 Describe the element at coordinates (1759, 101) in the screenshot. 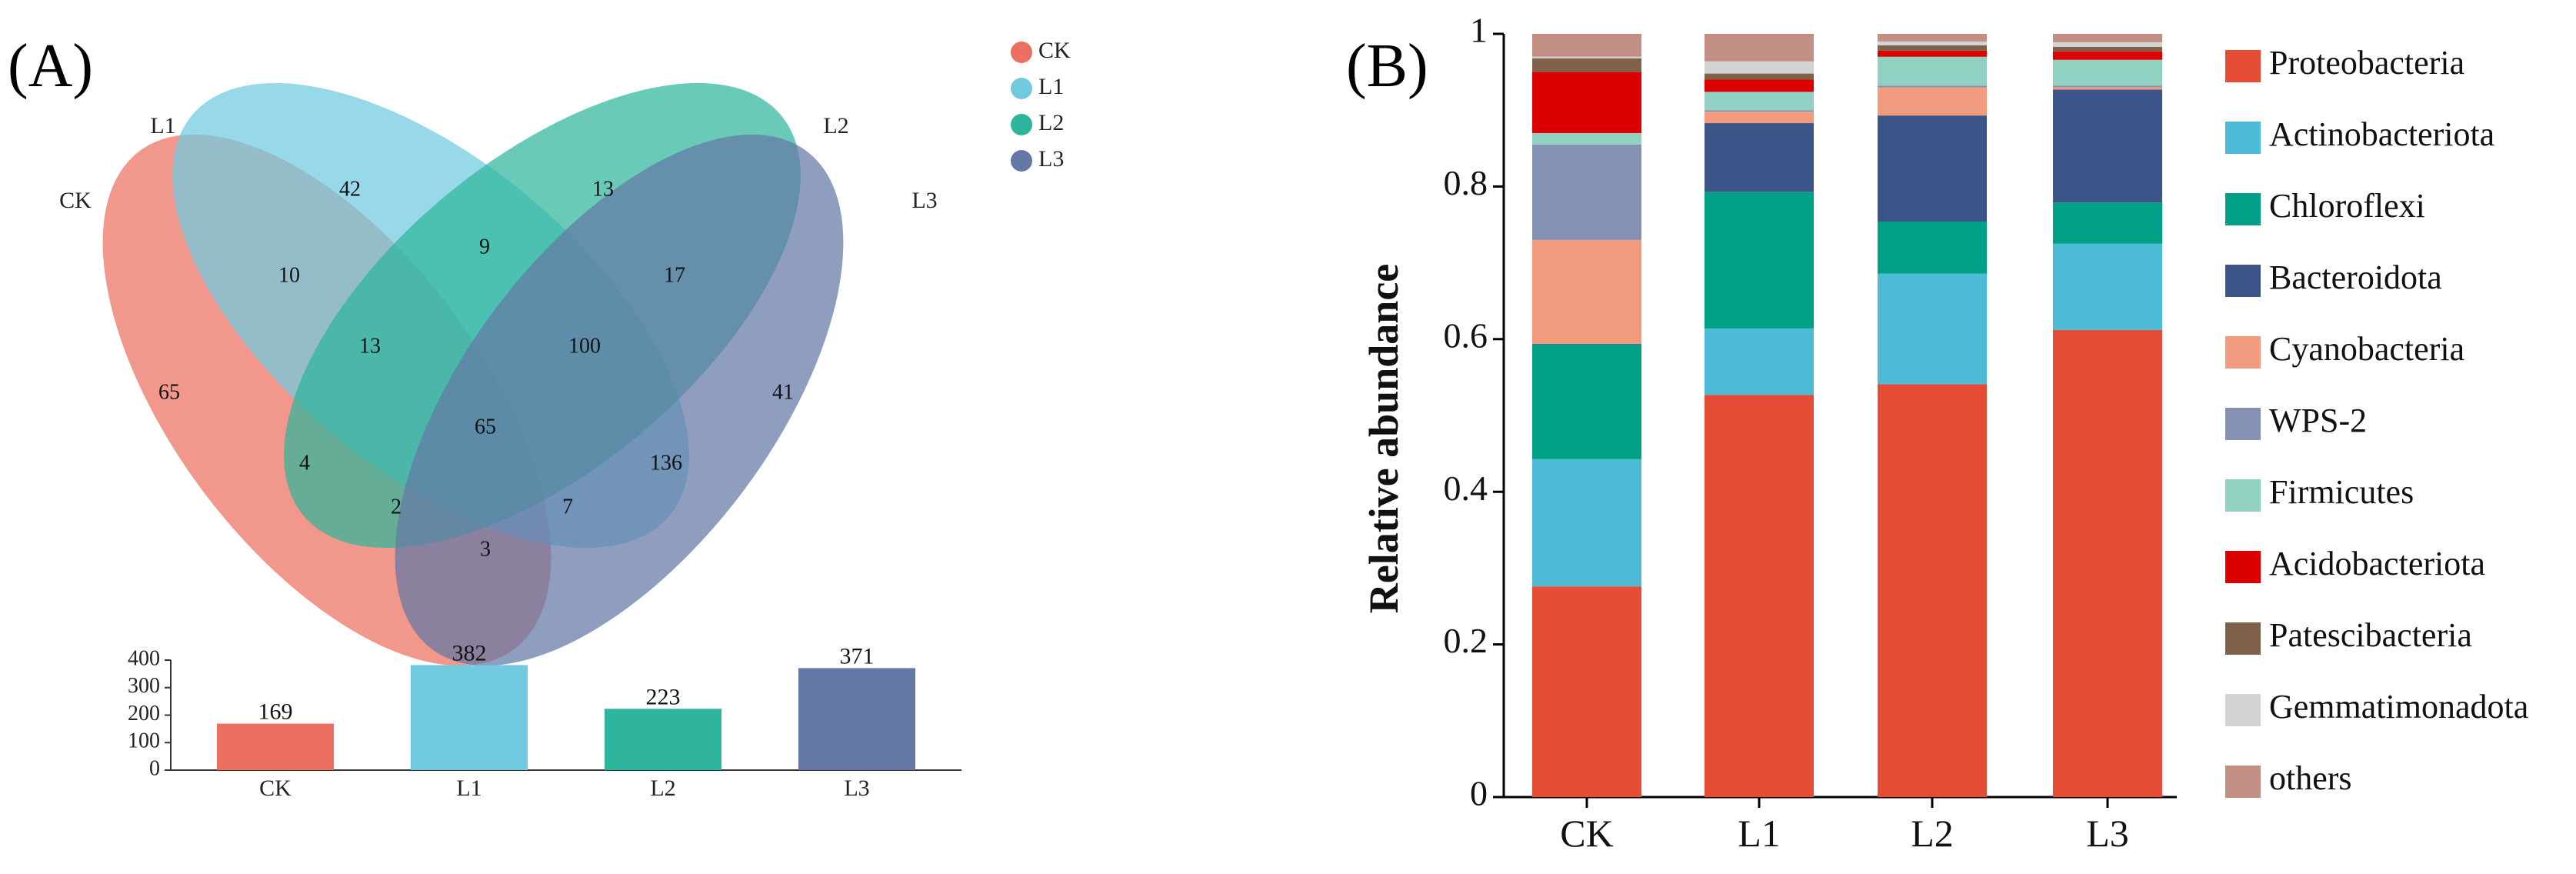

I see `segment-l1-firmicutes` at that location.